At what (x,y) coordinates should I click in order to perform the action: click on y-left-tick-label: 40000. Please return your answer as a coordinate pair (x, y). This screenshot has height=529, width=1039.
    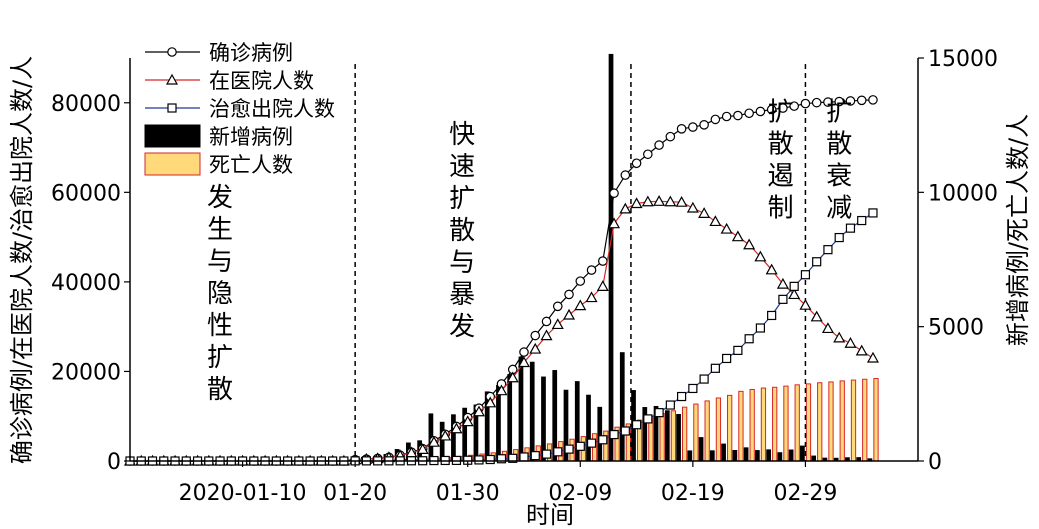
    Looking at the image, I should click on (86, 283).